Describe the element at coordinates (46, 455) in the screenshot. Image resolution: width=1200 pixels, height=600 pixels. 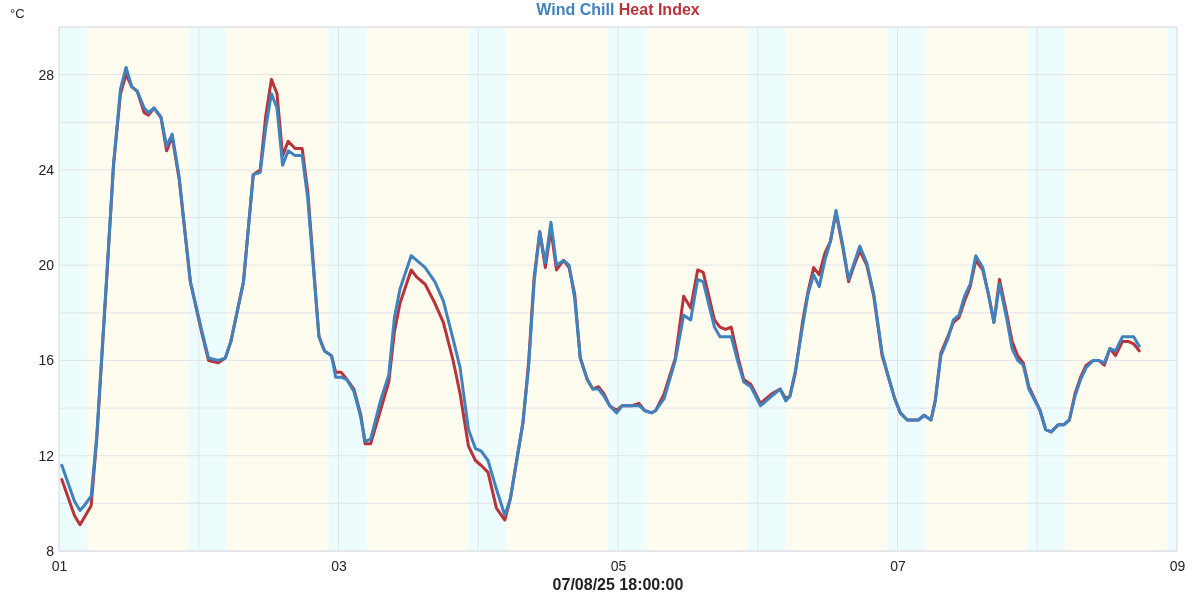
I see `y-tick-label: 12` at that location.